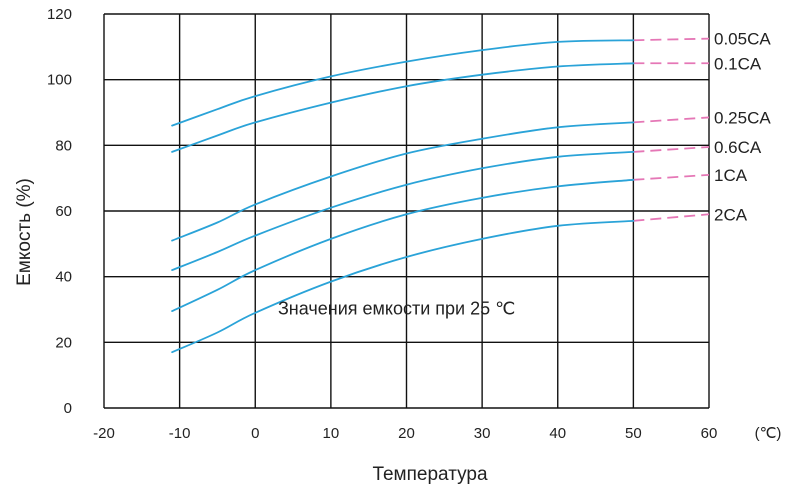 The image size is (800, 493). Describe the element at coordinates (63, 277) in the screenshot. I see `y-tick-label: 40` at that location.